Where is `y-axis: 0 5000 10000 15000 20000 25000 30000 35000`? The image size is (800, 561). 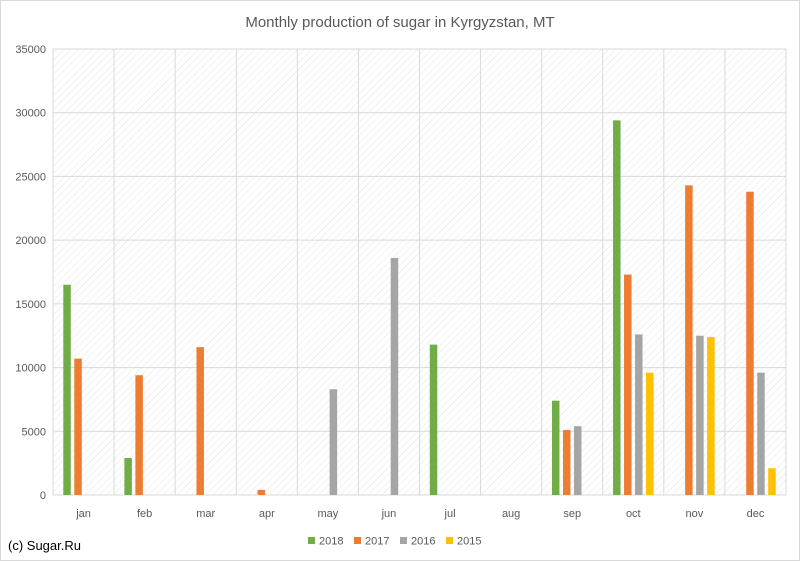 y-axis: 0 5000 10000 15000 20000 25000 30000 35000 is located at coordinates (30, 273).